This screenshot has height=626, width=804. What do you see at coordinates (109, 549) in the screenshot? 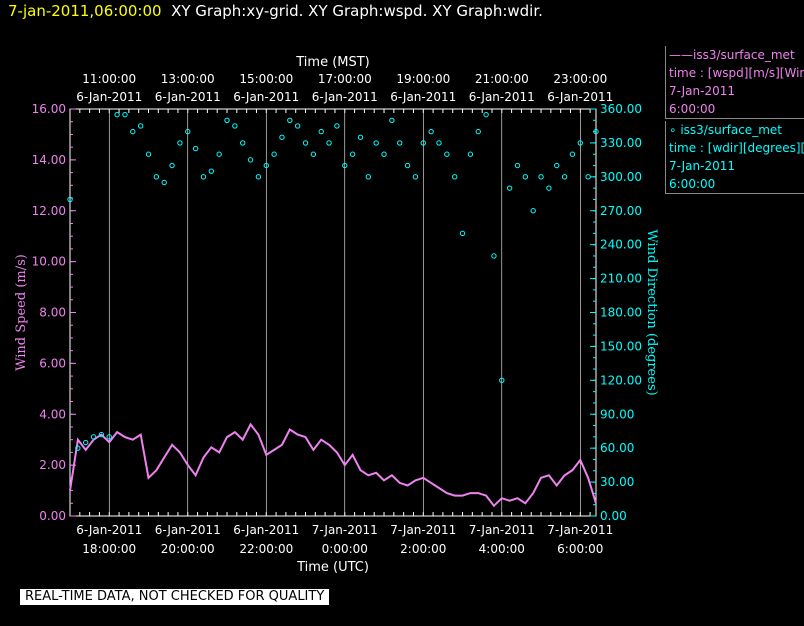
I see `bottom-tick-time: 18:00:00` at bounding box center [109, 549].